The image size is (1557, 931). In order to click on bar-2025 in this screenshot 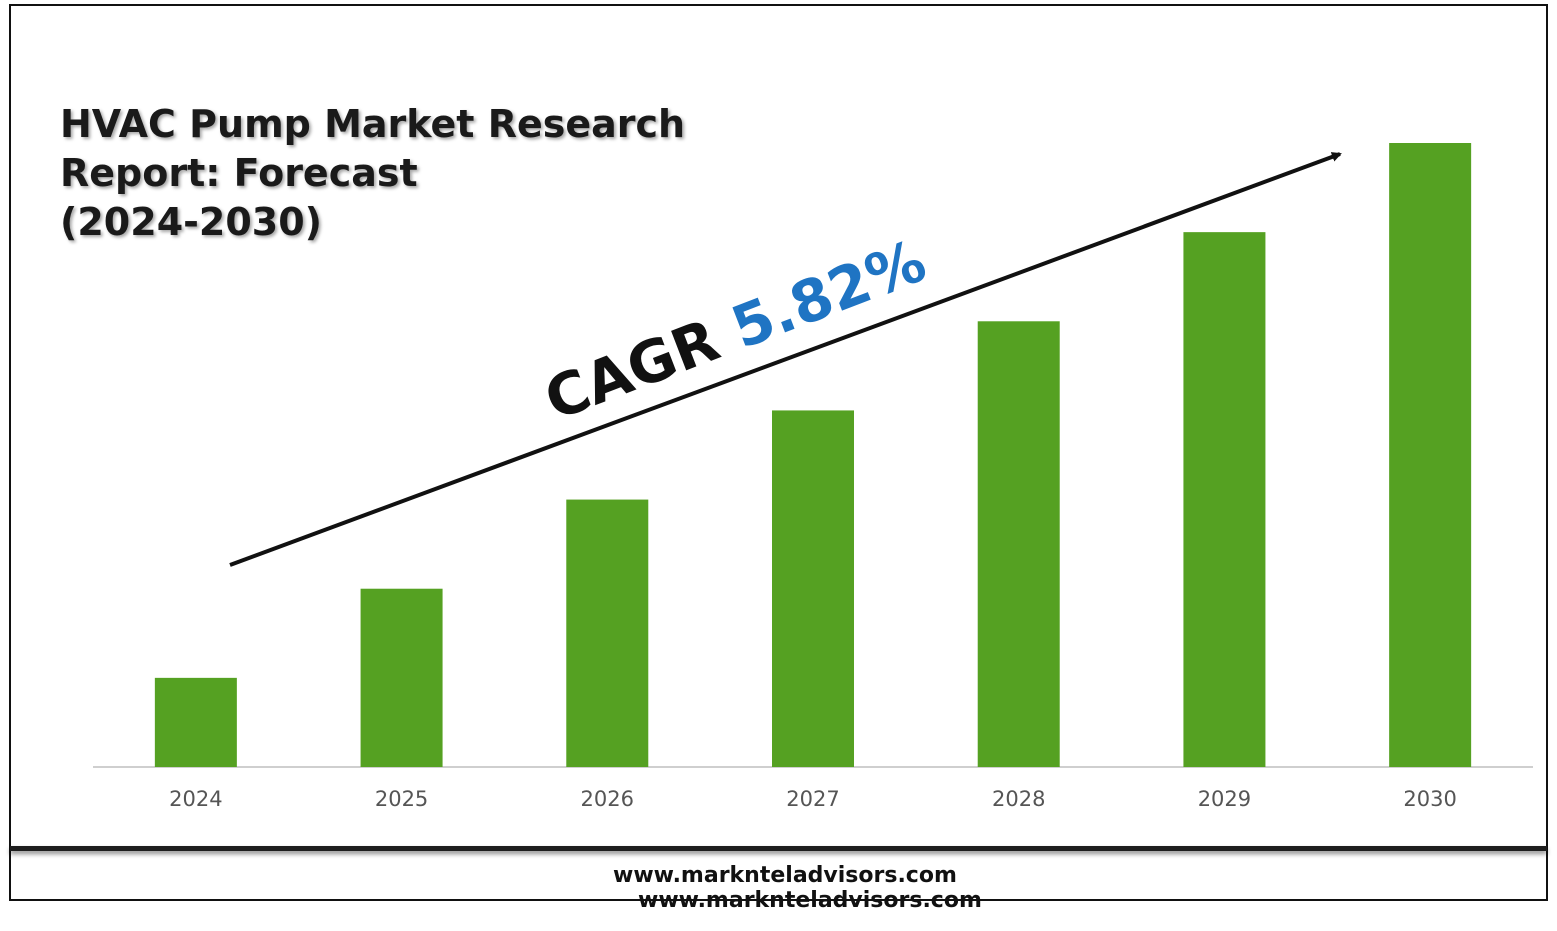, I will do `click(401, 677)`.